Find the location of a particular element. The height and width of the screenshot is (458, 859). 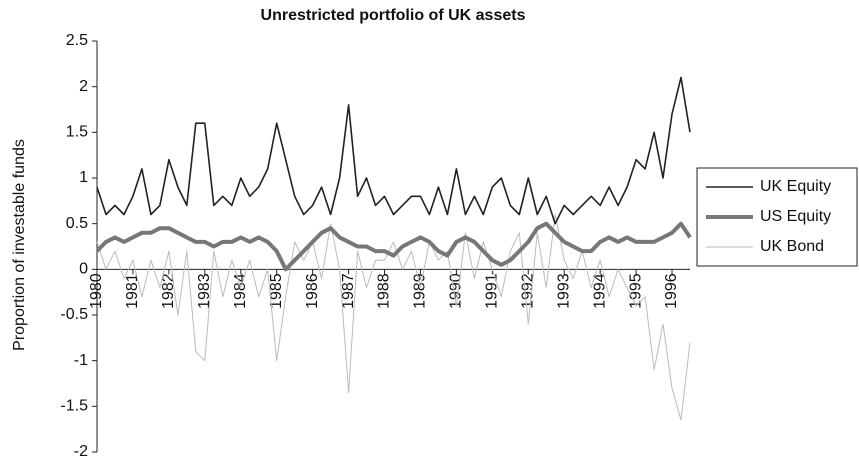

x-tick-label: 1995 is located at coordinates (635, 291).